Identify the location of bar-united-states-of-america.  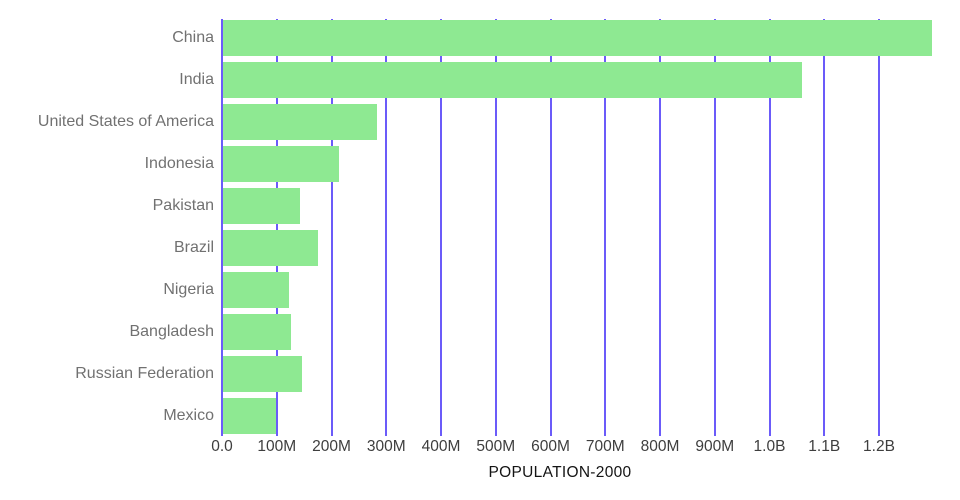
(300, 122).